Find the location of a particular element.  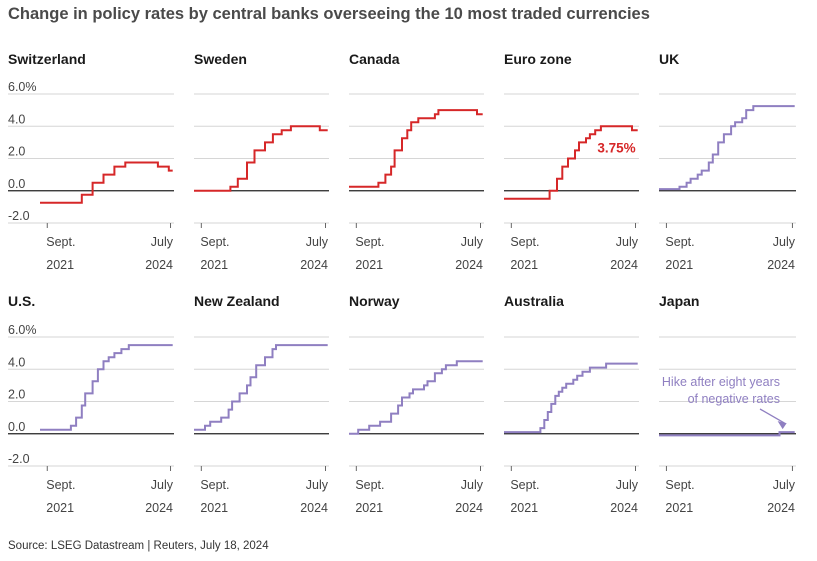

panel-title: Canada is located at coordinates (374, 59).